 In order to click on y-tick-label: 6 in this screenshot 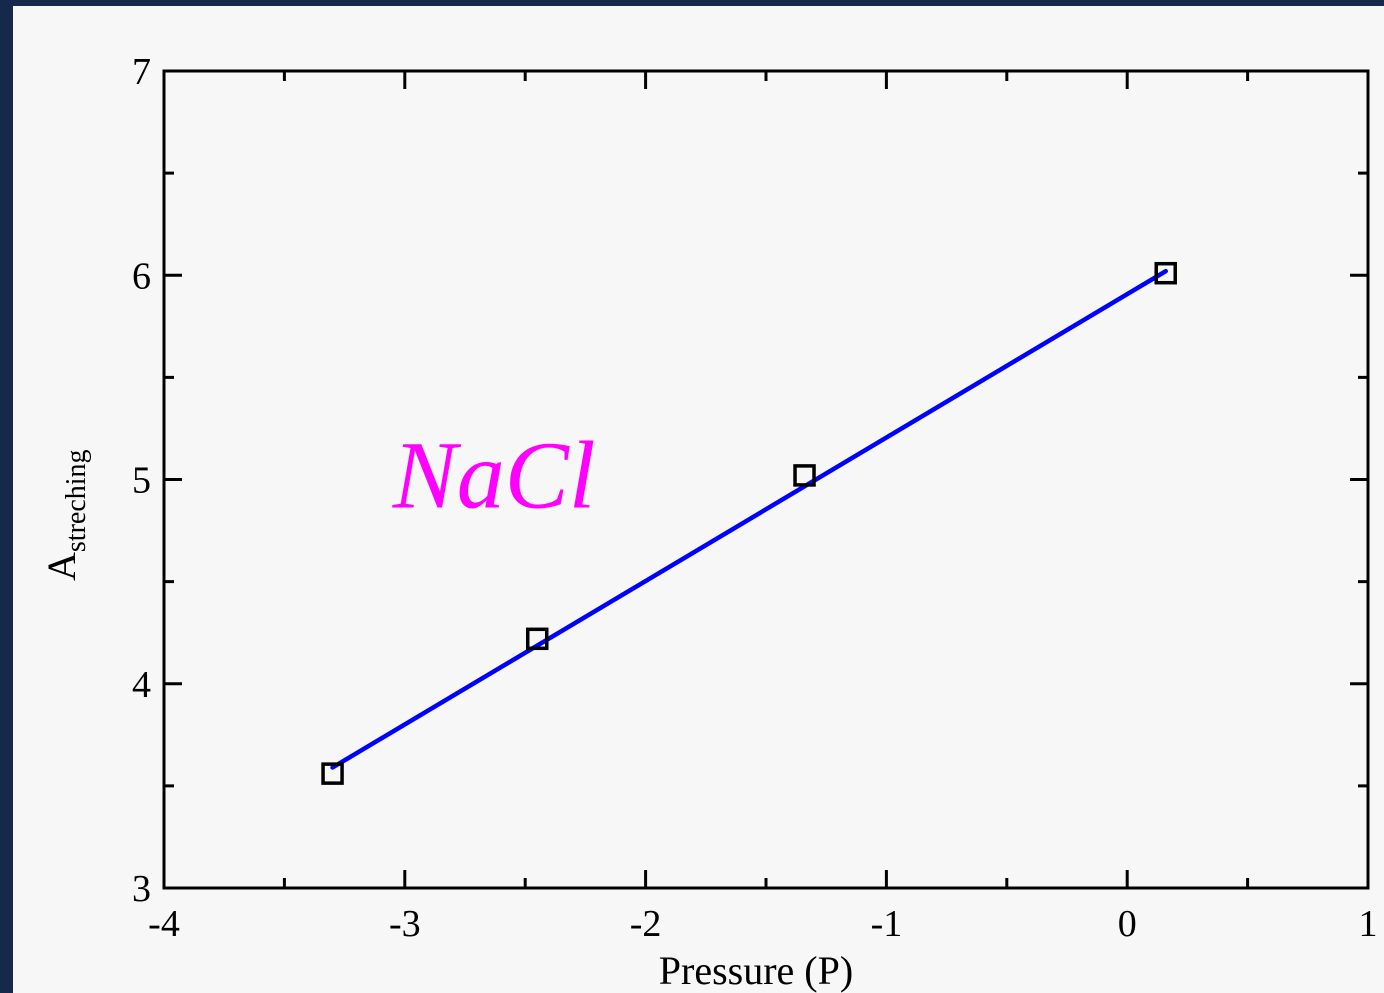, I will do `click(141, 276)`.